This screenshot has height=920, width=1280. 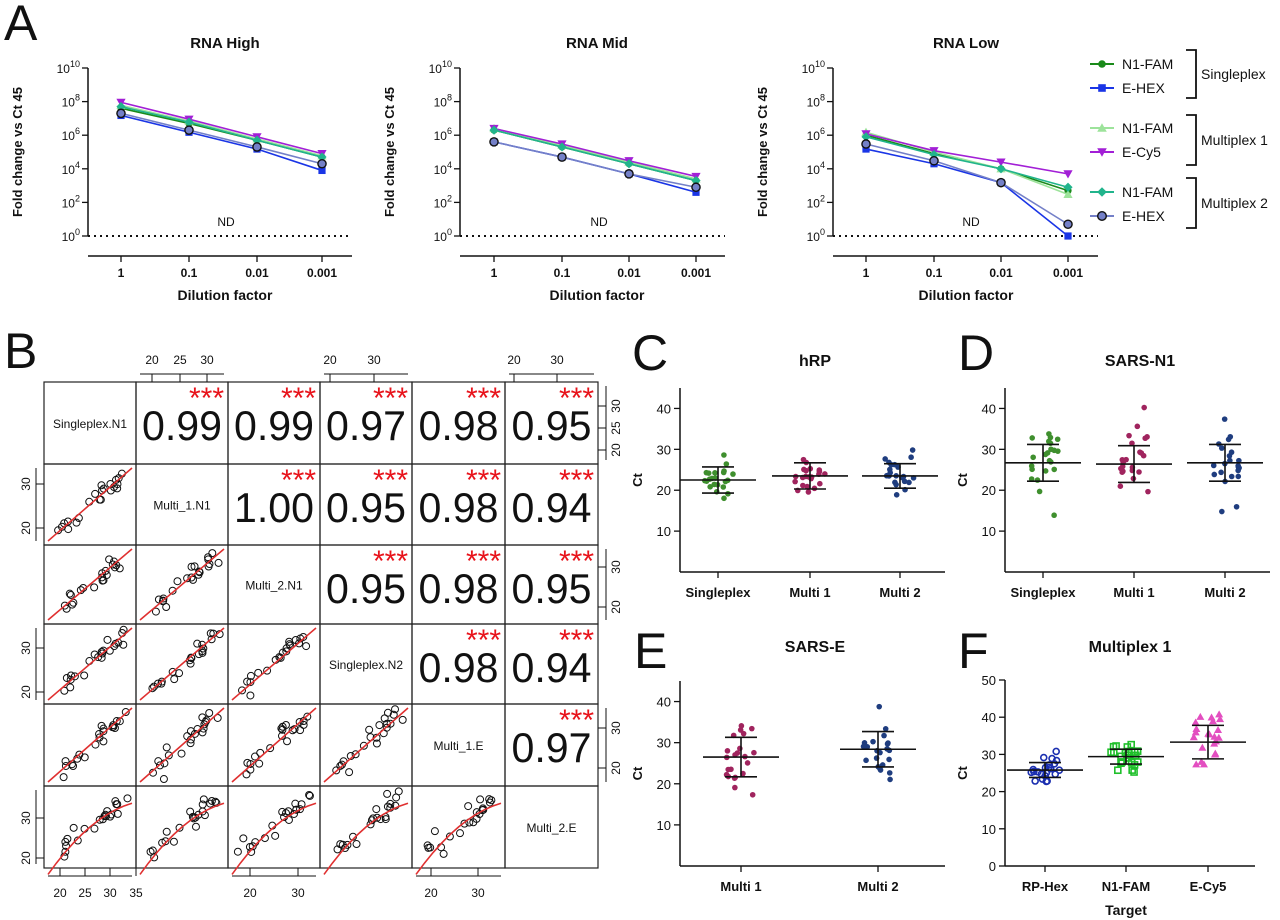 What do you see at coordinates (1234, 203) in the screenshot?
I see `legend-group-label: Multiplex 2` at bounding box center [1234, 203].